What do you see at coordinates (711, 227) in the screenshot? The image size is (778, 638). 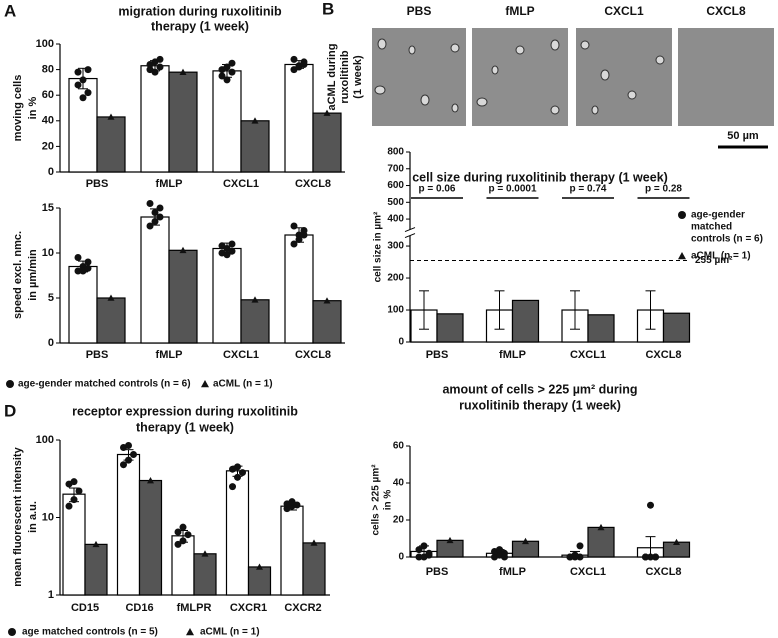 I see `legend-label: matched` at bounding box center [711, 227].